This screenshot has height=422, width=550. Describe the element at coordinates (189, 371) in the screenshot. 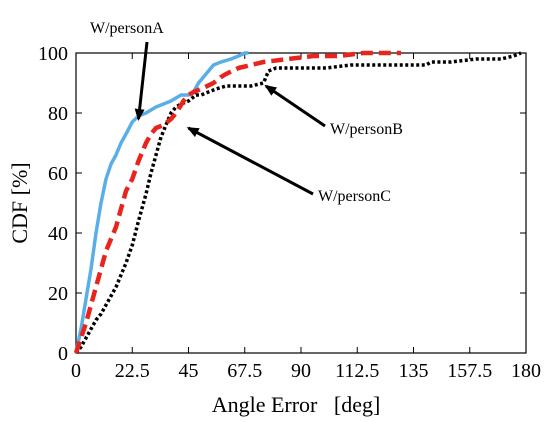

I see `x-tick-label: 45` at that location.